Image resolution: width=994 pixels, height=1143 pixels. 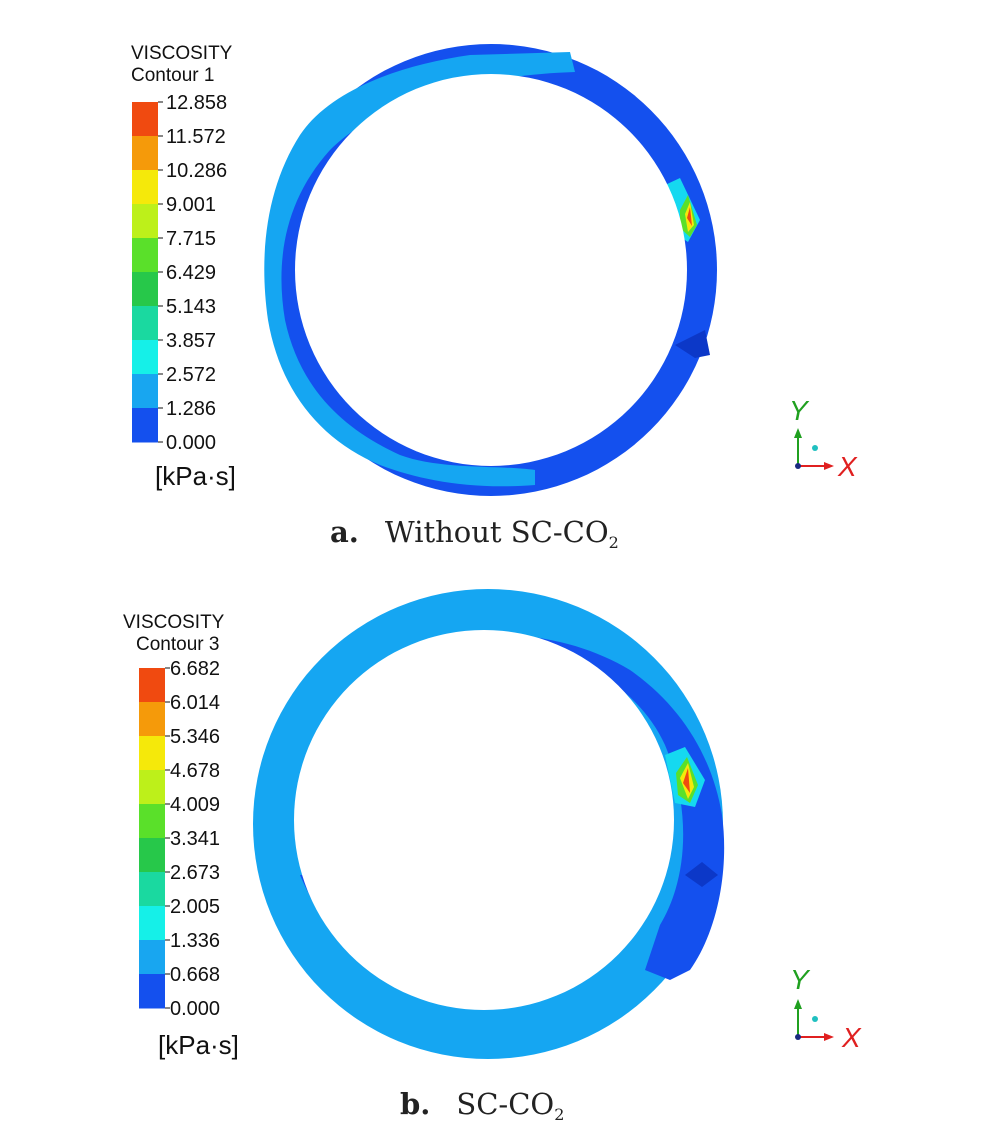 I want to click on caption-a: a. Without SC-CO2, so click(x=474, y=533).